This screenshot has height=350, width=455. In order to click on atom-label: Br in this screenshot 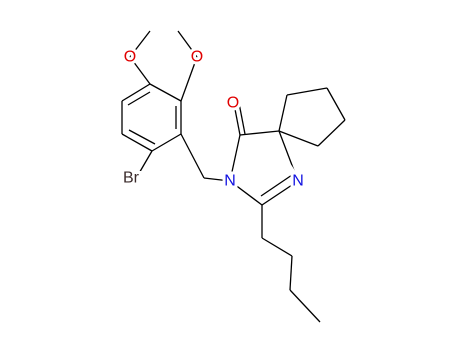, I will do `click(131, 178)`.